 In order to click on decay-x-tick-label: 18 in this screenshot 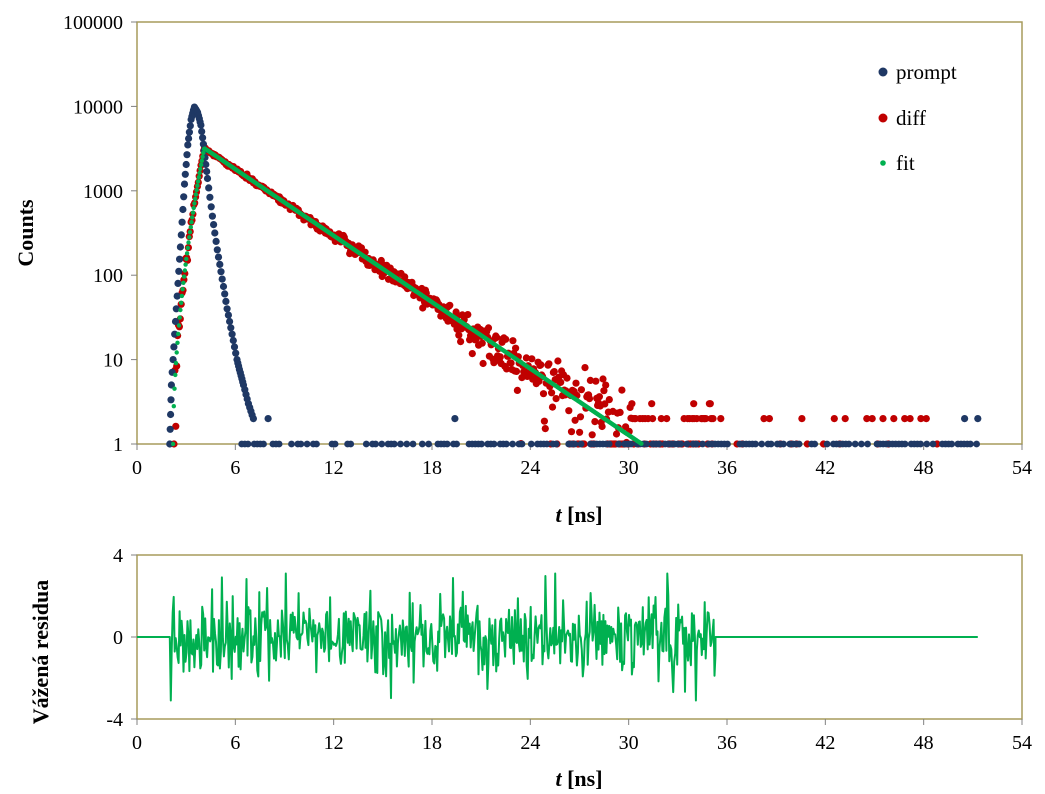, I will do `click(432, 468)`.